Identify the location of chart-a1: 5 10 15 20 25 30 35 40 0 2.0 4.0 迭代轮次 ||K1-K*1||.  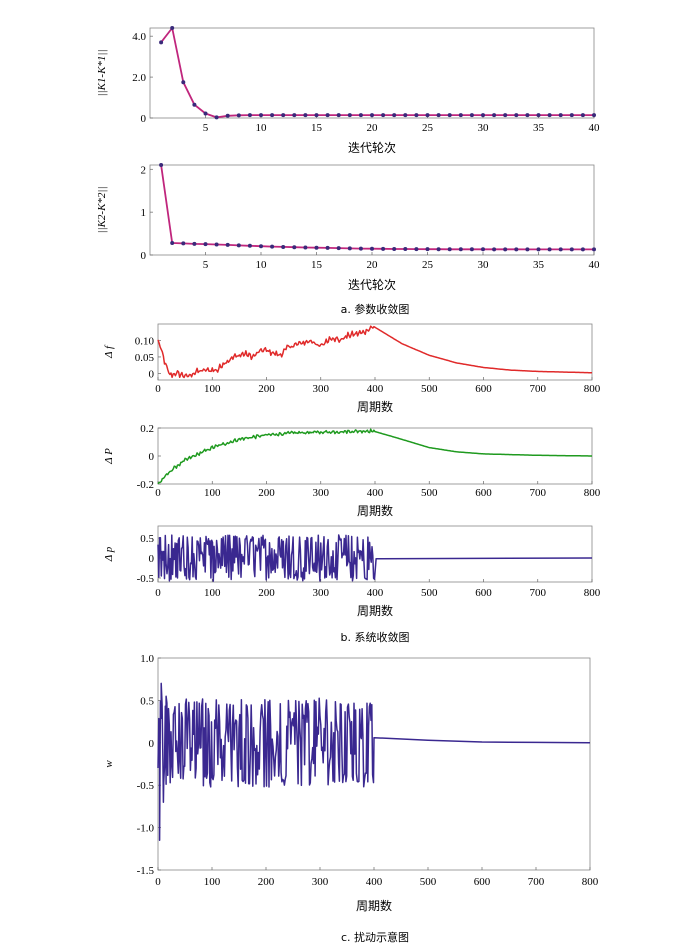
(348, 90).